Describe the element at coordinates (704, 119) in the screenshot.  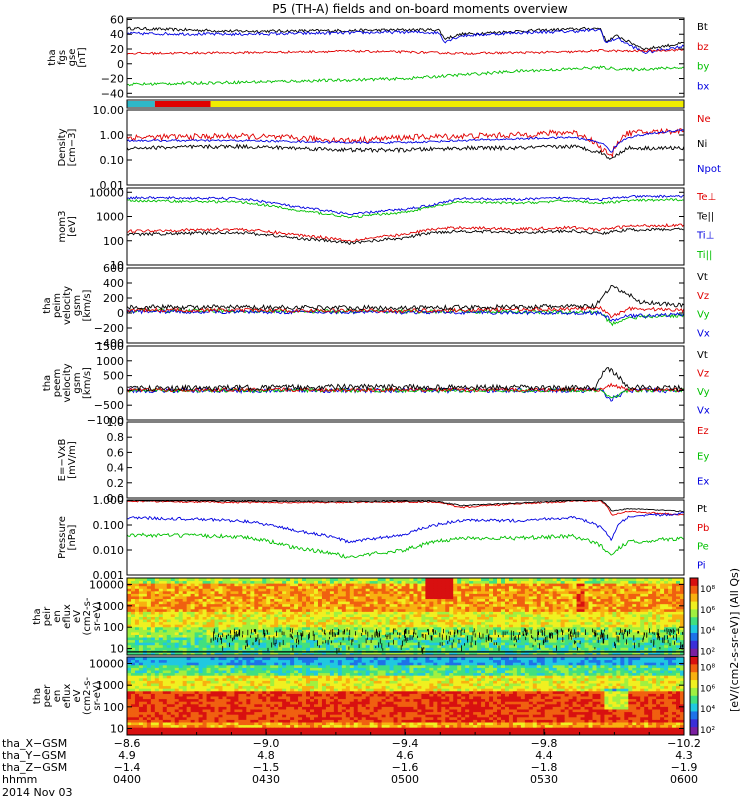
I see `legend-density-0: Ne` at that location.